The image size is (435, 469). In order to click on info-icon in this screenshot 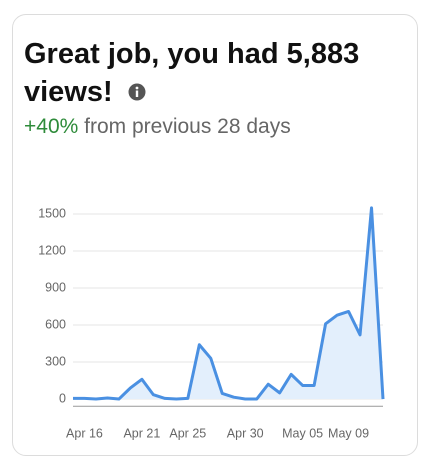, I will do `click(137, 92)`.